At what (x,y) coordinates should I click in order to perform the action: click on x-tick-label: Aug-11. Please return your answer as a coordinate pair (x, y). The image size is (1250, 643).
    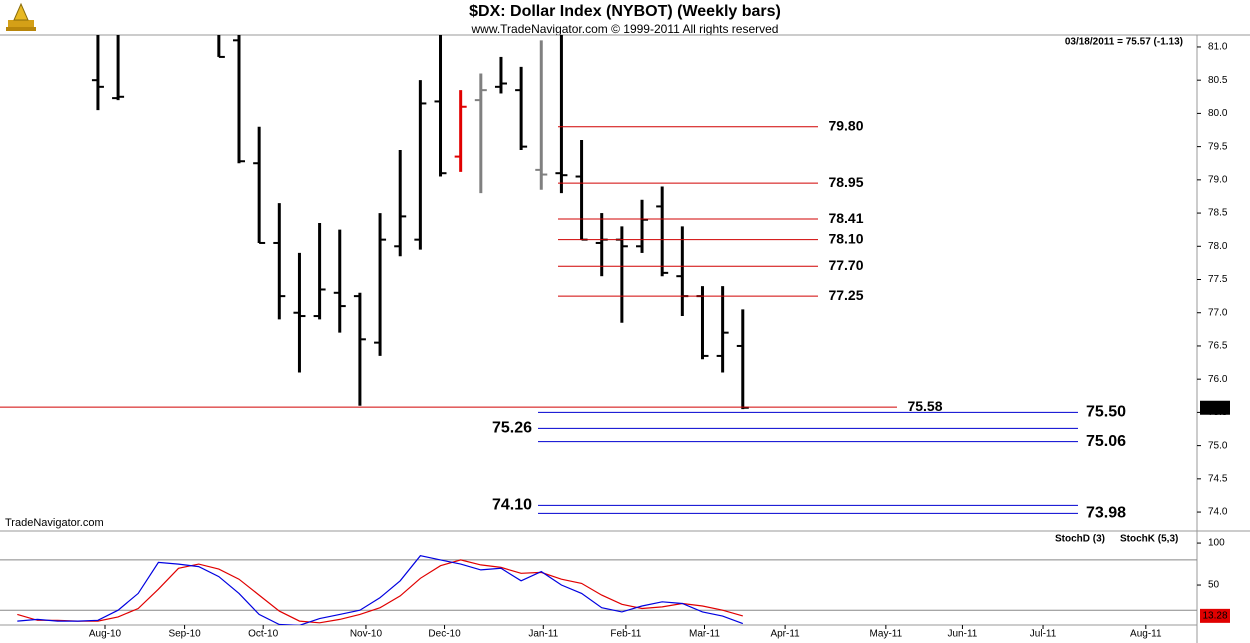
    Looking at the image, I should click on (1146, 634).